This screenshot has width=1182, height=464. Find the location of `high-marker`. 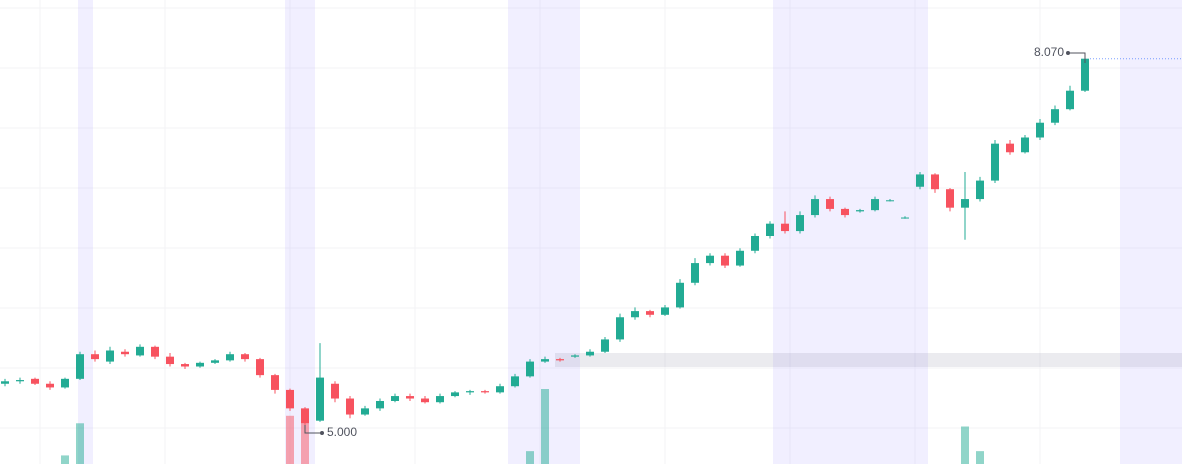

high-marker is located at coordinates (1077, 57).